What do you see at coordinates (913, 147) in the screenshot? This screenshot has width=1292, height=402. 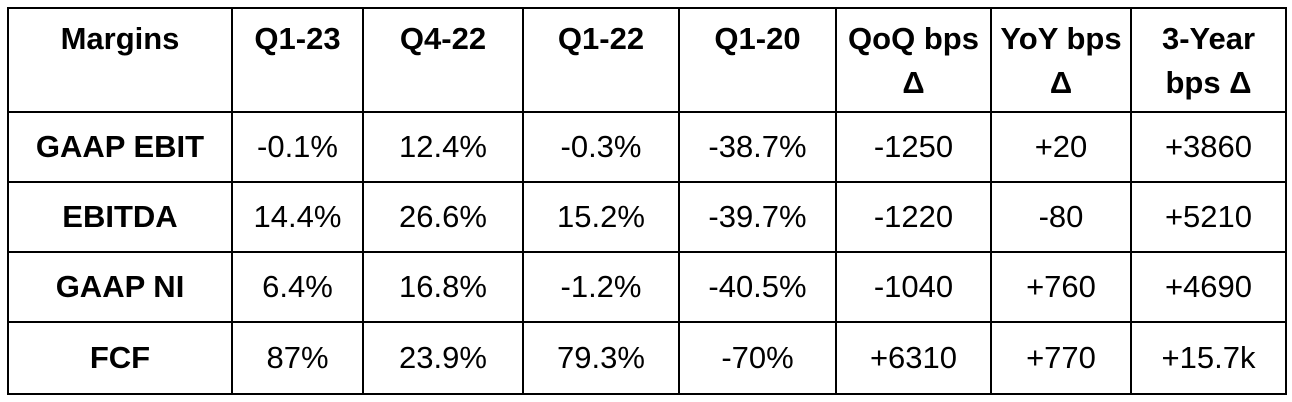 I see `table-cell: -1250` at bounding box center [913, 147].